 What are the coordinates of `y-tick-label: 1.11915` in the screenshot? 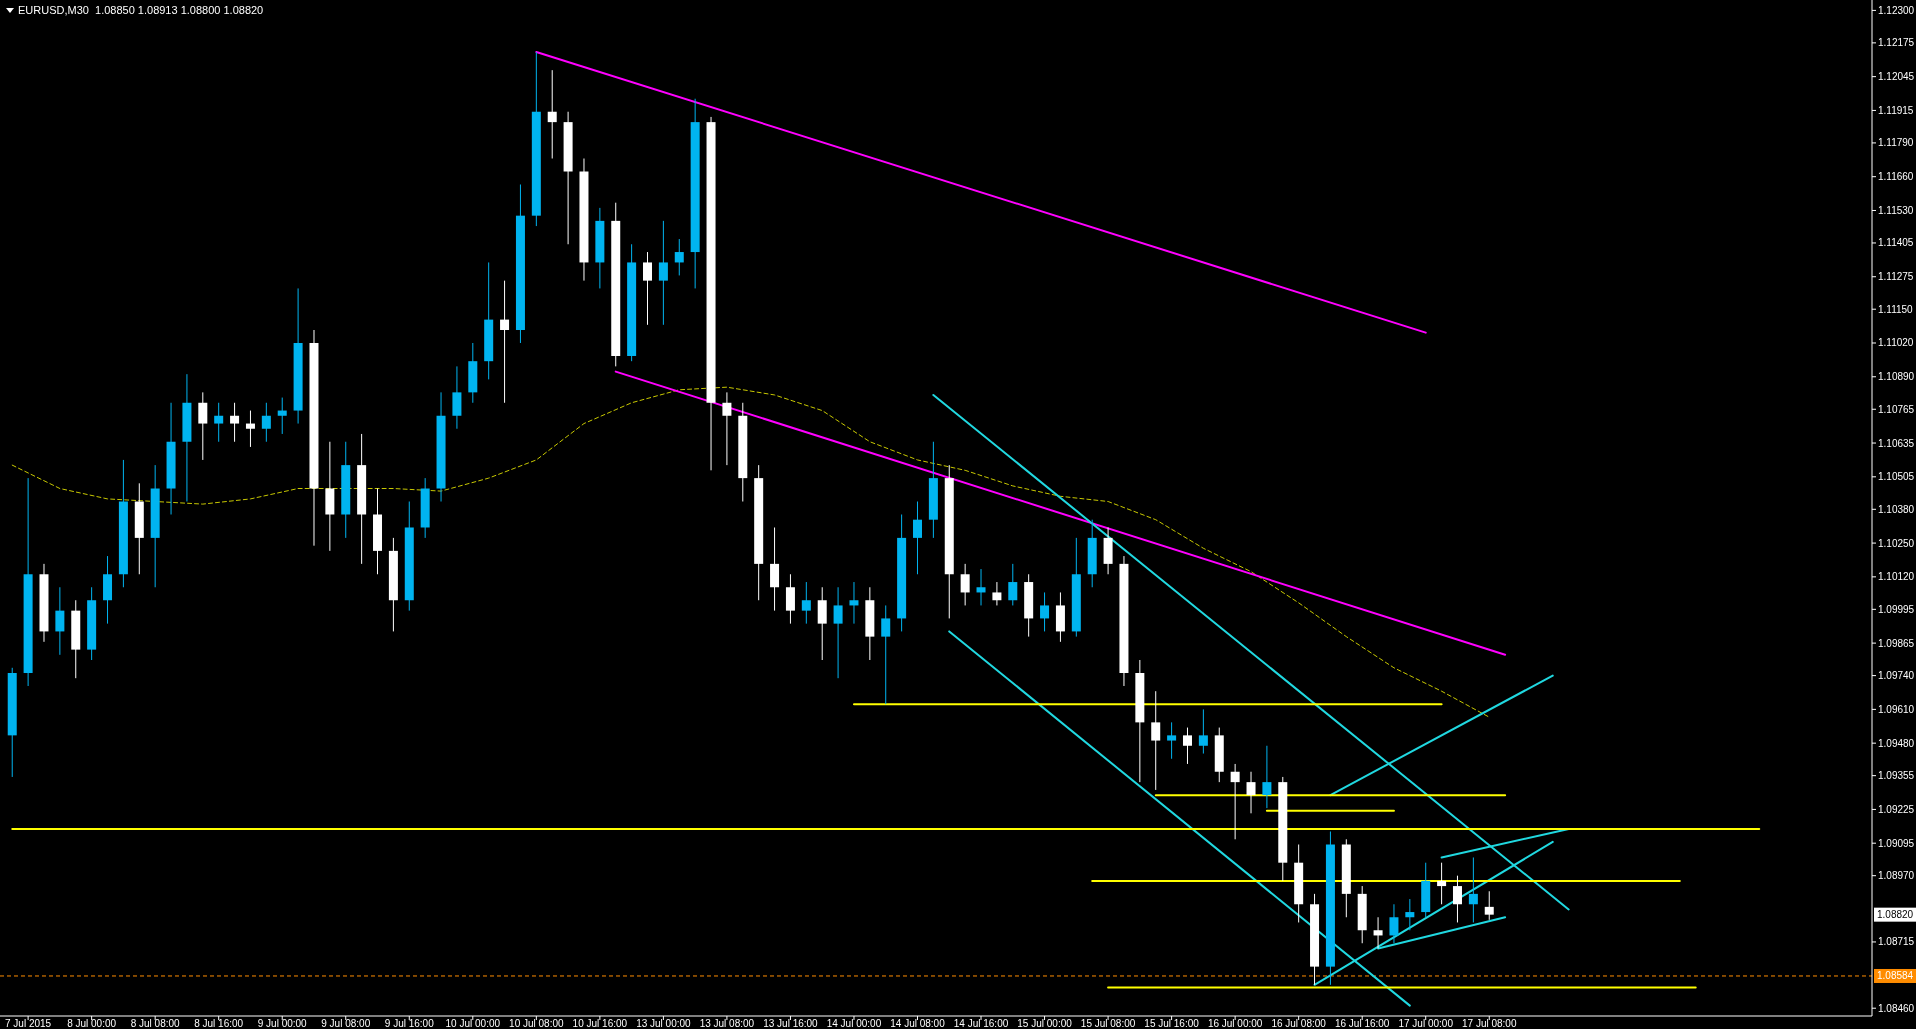 It's located at (1896, 110).